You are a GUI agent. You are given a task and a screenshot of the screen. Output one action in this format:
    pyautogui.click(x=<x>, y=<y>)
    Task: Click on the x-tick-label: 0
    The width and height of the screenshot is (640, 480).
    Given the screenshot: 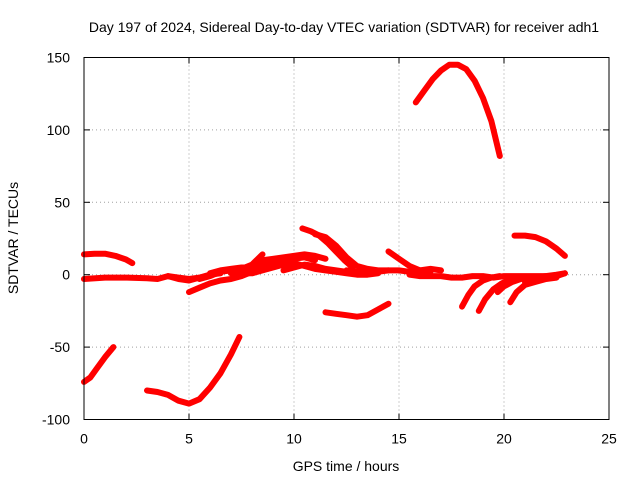 What is the action you would take?
    pyautogui.click(x=84, y=439)
    